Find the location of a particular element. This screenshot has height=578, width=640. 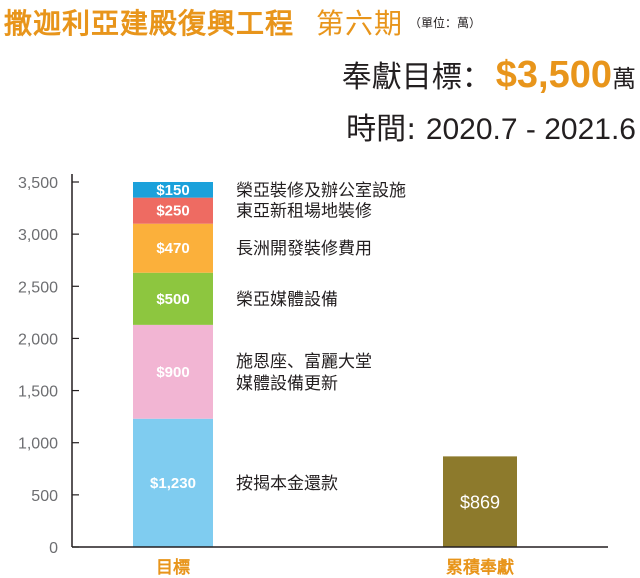

period-value: 2020.7 - 2021.6 is located at coordinates (530, 129).